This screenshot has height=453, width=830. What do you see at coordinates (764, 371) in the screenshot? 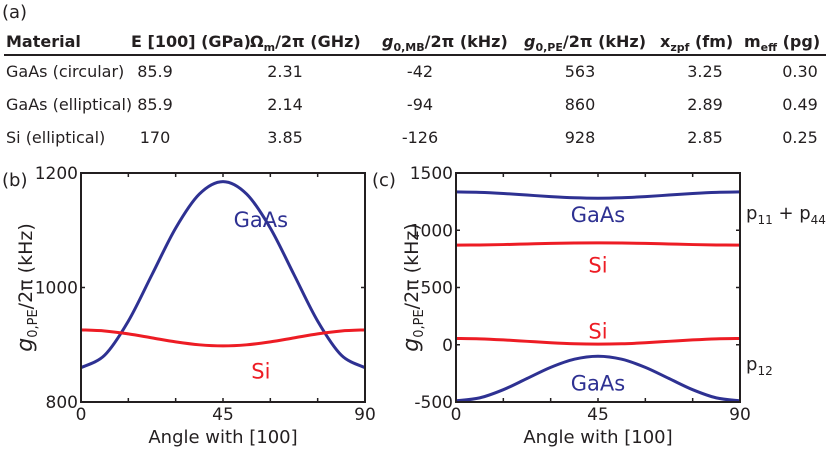
I see `side-label-sub: 12` at bounding box center [764, 371].